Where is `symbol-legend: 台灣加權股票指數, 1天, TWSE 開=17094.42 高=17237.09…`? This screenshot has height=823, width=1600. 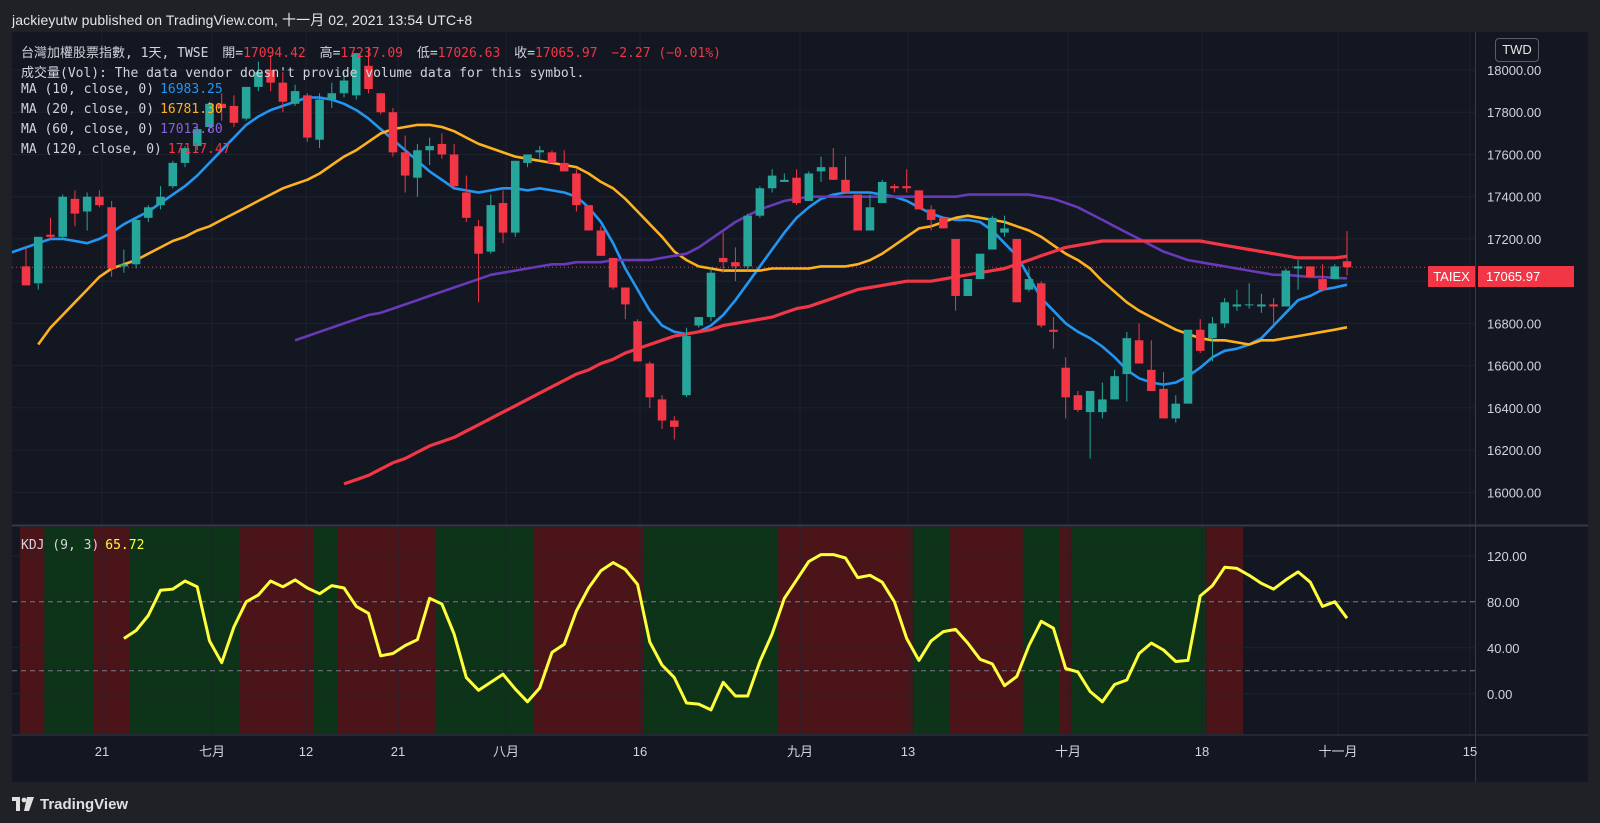
symbol-legend: 台灣加權股票指數, 1天, TWSE 開=17094.42 高=17237.09… is located at coordinates (371, 51).